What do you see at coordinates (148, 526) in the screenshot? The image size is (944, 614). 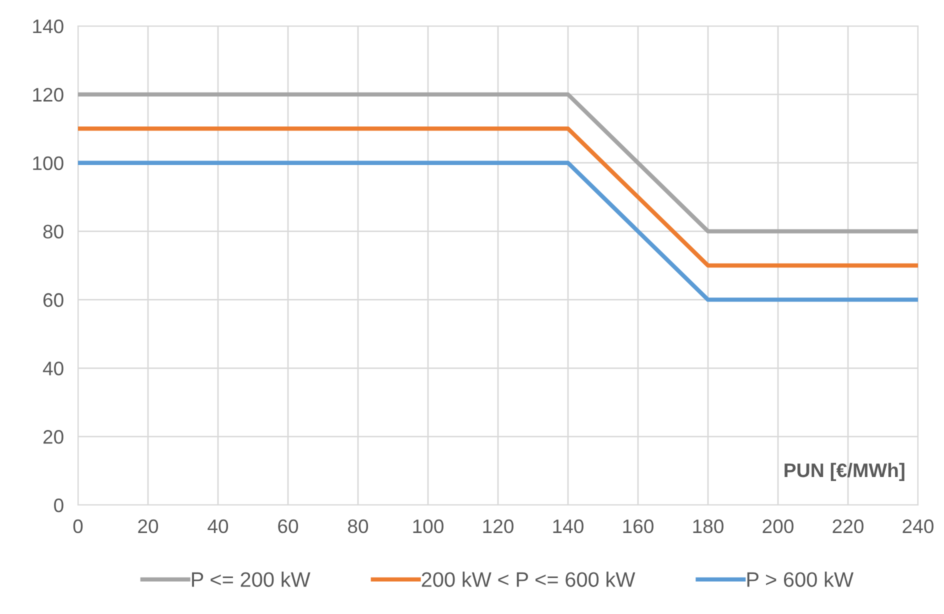 I see `x-tick-label: 20` at bounding box center [148, 526].